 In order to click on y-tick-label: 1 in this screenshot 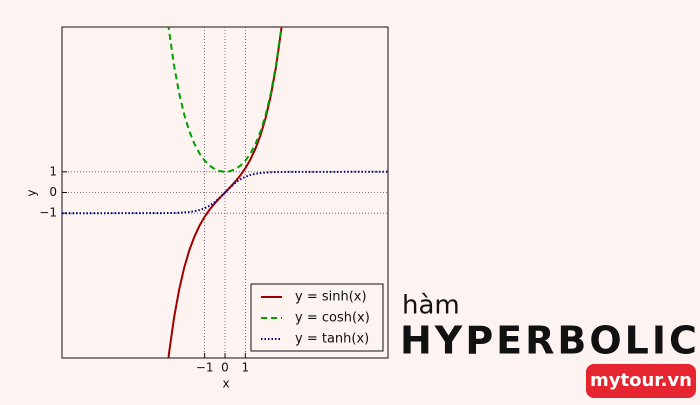, I will do `click(53, 171)`.